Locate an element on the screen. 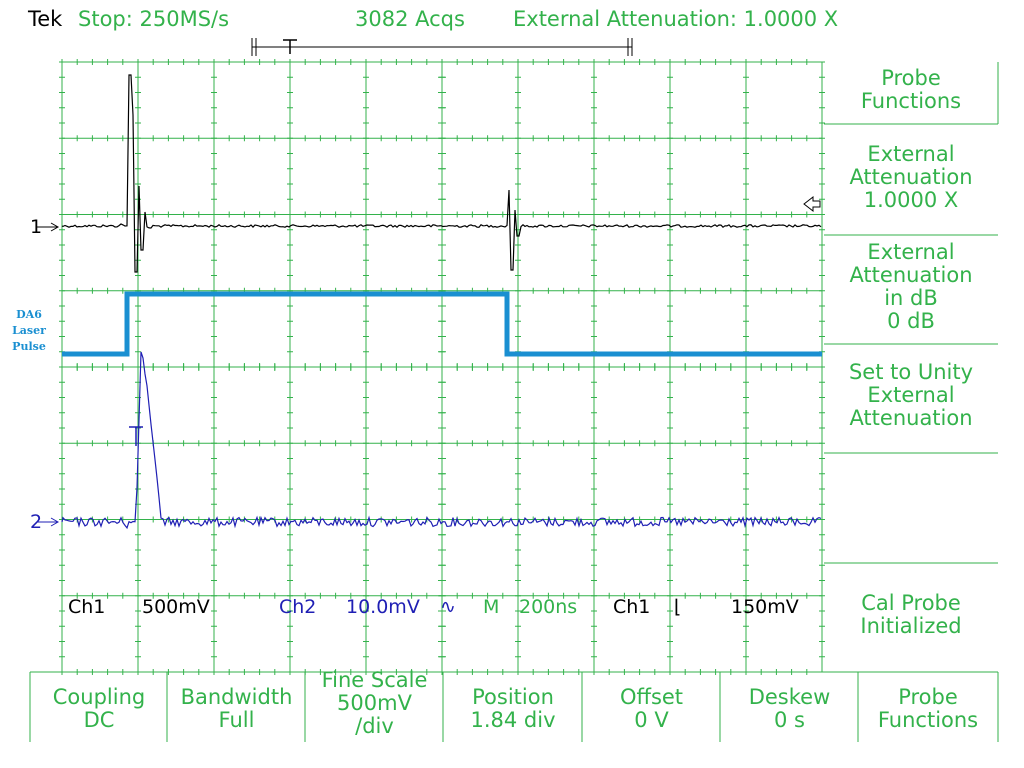  side-menu-value: 1.0000 X is located at coordinates (911, 200).